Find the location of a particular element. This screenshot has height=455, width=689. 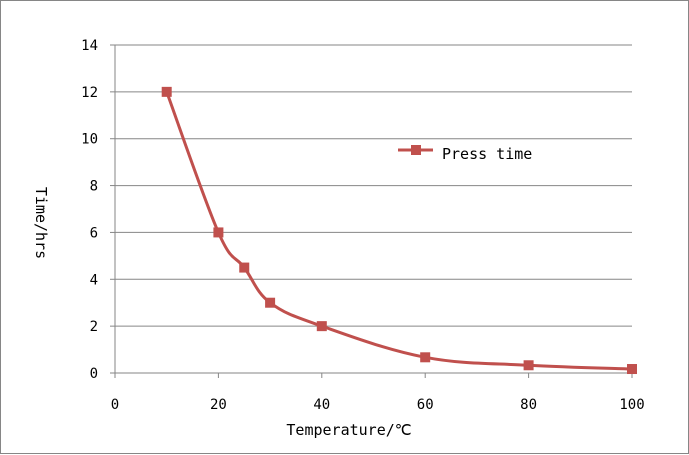

x-tick-labels: 0 20 40 60 80 100 is located at coordinates (378, 405).